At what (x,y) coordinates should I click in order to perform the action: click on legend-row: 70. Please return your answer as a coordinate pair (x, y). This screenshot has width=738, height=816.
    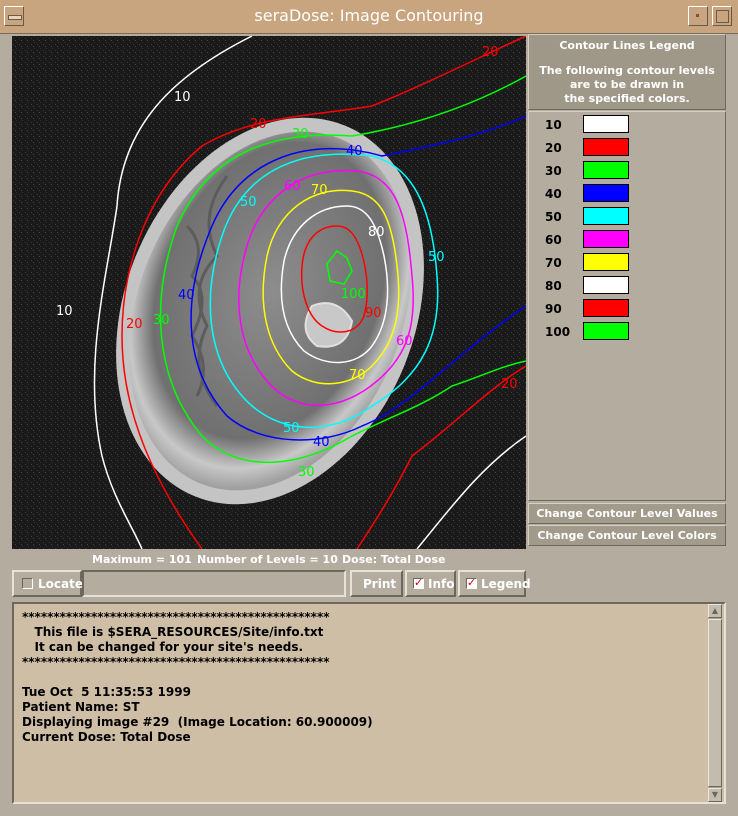
    Looking at the image, I should click on (627, 263).